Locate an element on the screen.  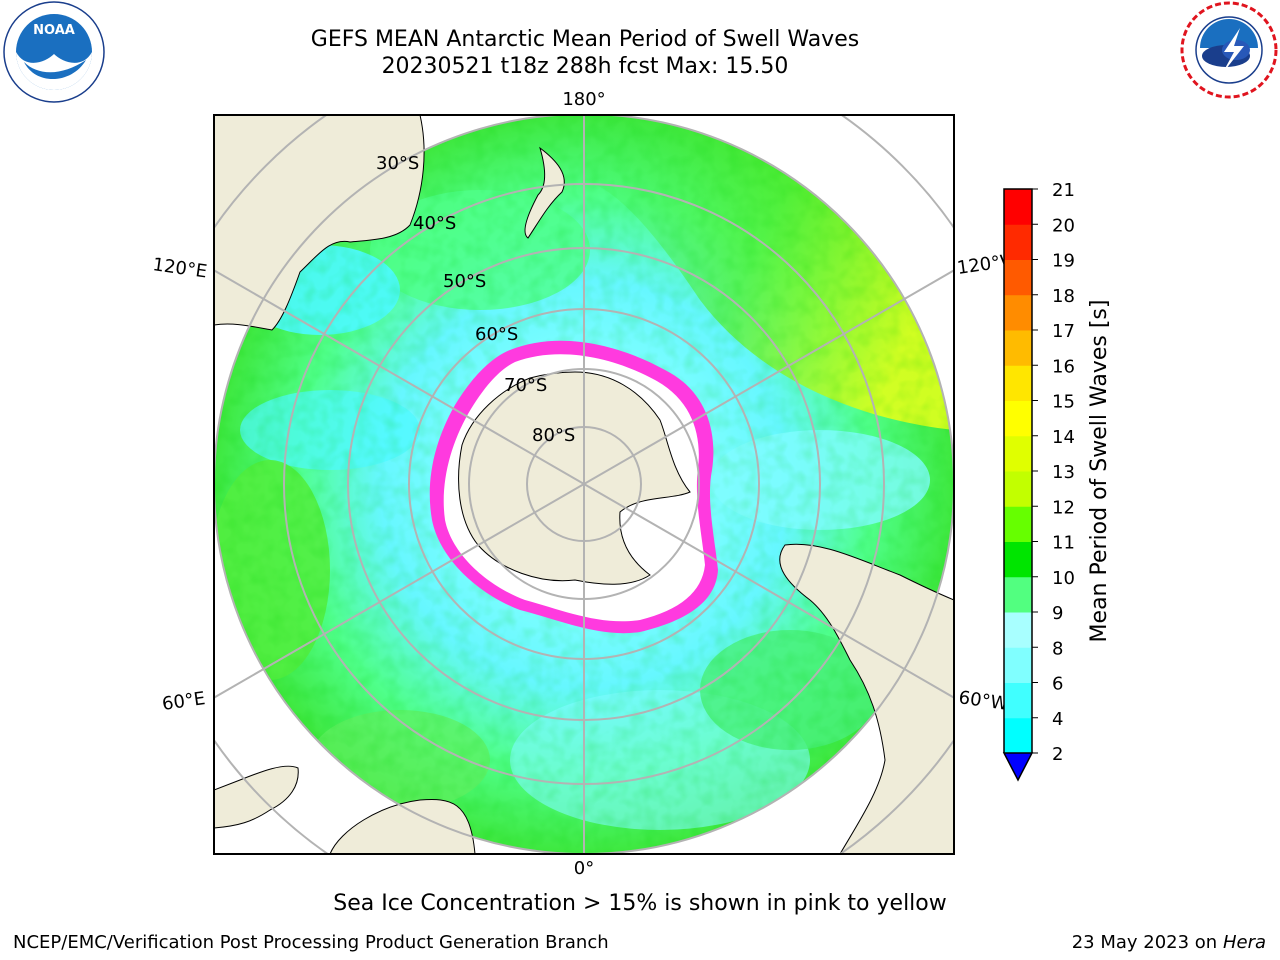
colorbar-tick-label: 8 is located at coordinates (1057, 648).